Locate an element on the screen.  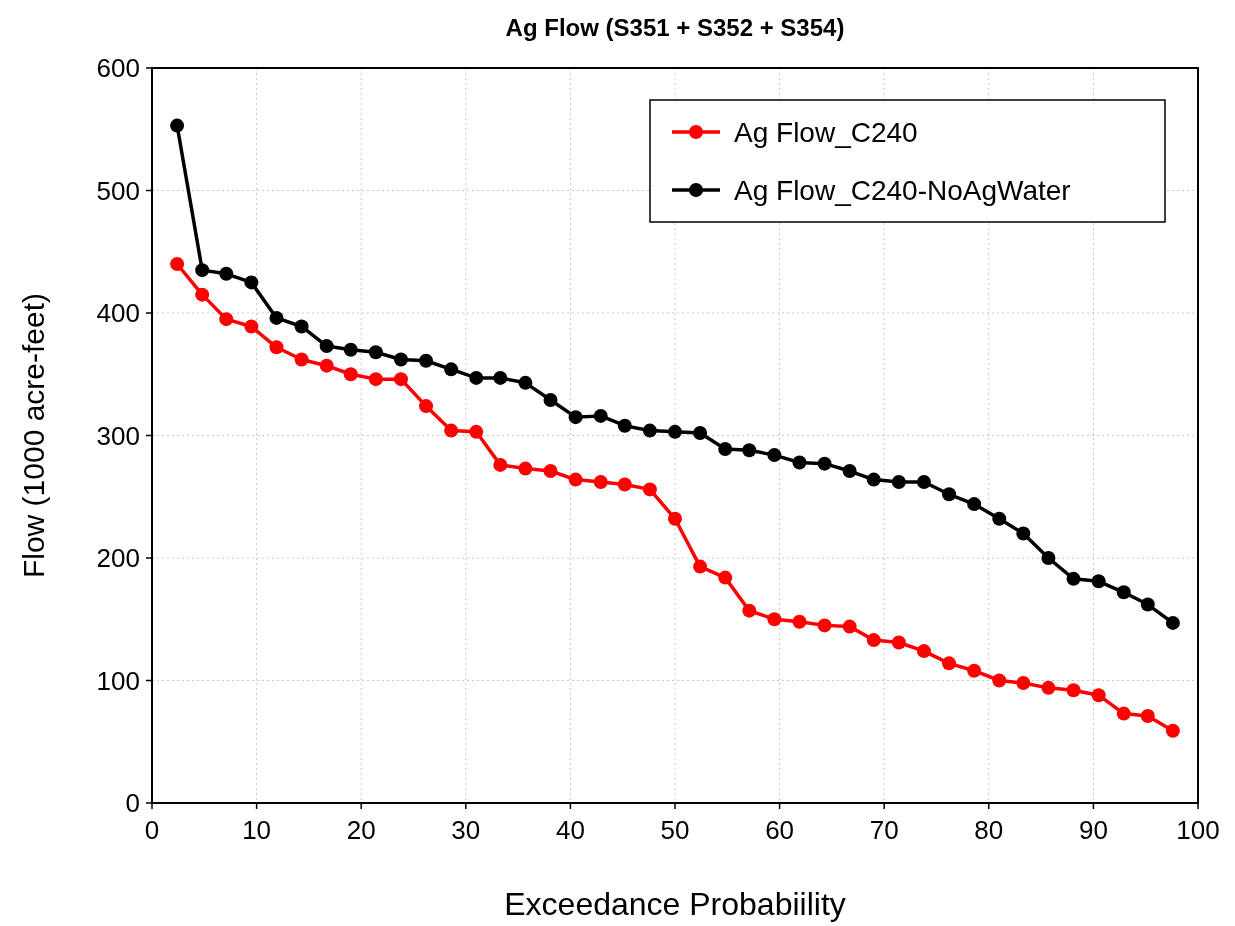
x-tick-label: 60 is located at coordinates (780, 830).